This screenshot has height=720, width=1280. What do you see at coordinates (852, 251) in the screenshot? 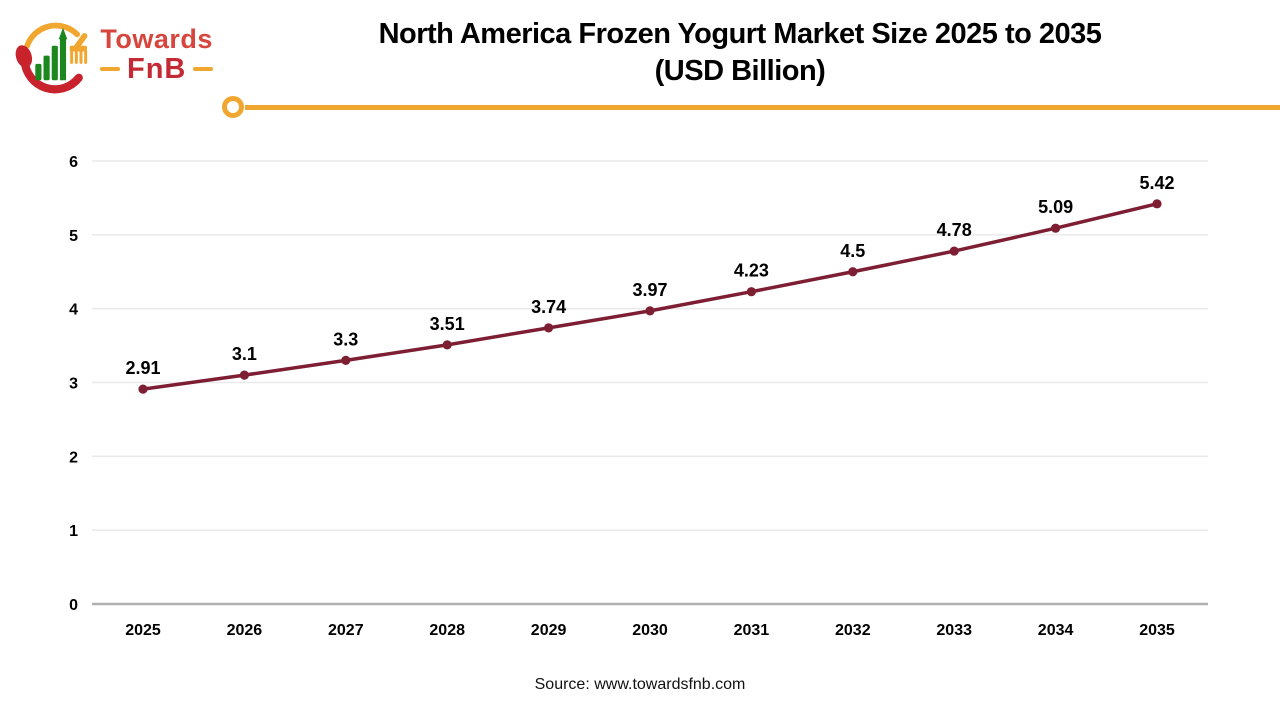
I see `data-point-label: 4.5` at bounding box center [852, 251].